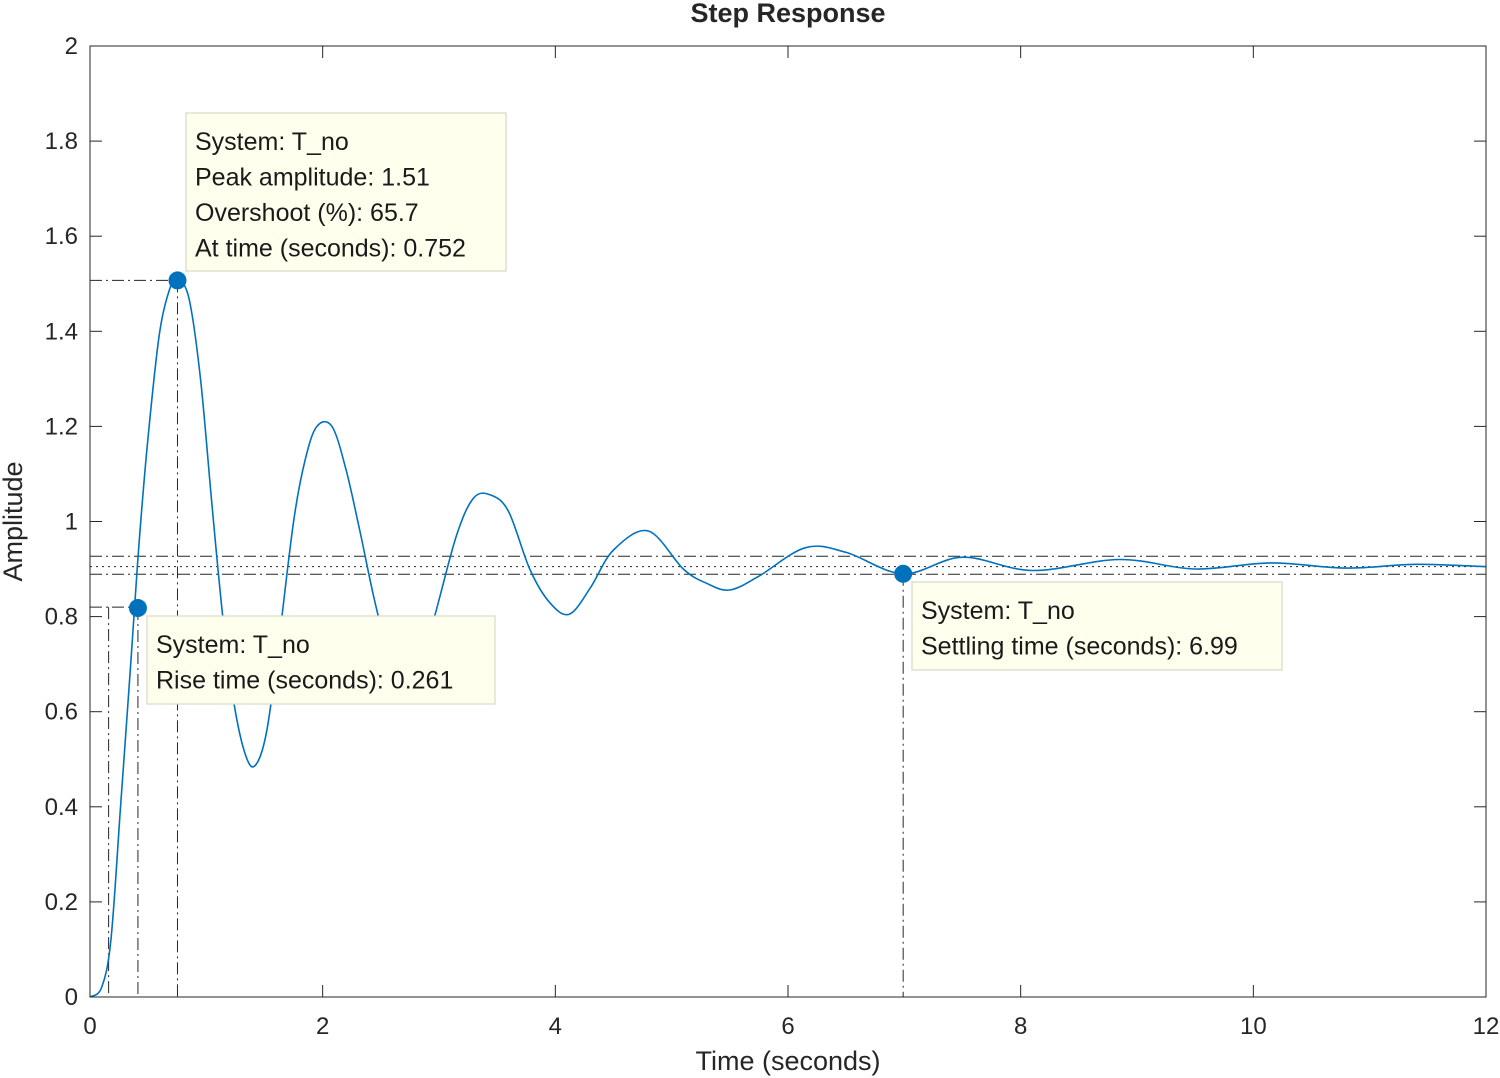 The width and height of the screenshot is (1500, 1078). I want to click on y-tick-label: 0.6, so click(61, 712).